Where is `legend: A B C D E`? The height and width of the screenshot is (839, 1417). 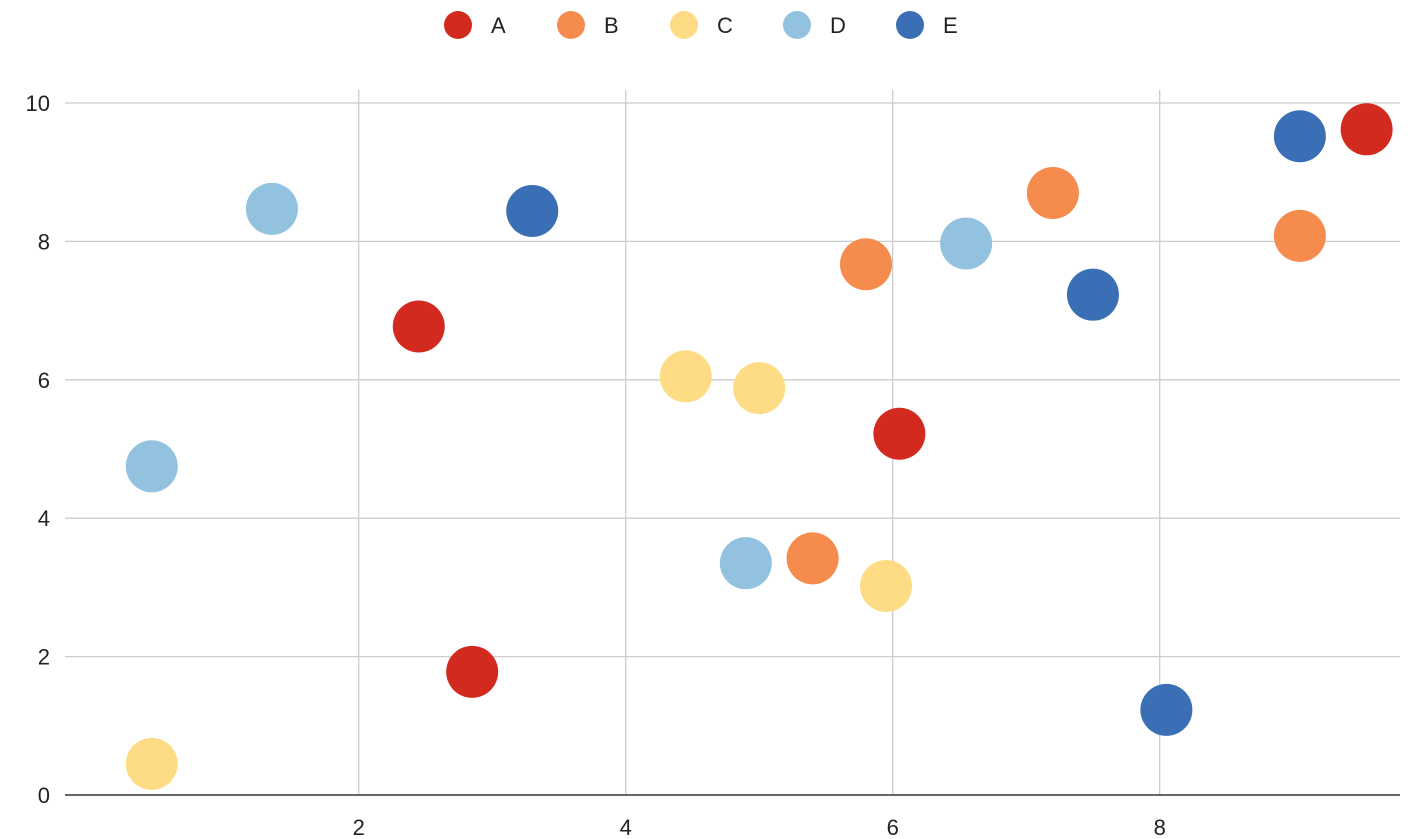
legend: A B C D E is located at coordinates (701, 25).